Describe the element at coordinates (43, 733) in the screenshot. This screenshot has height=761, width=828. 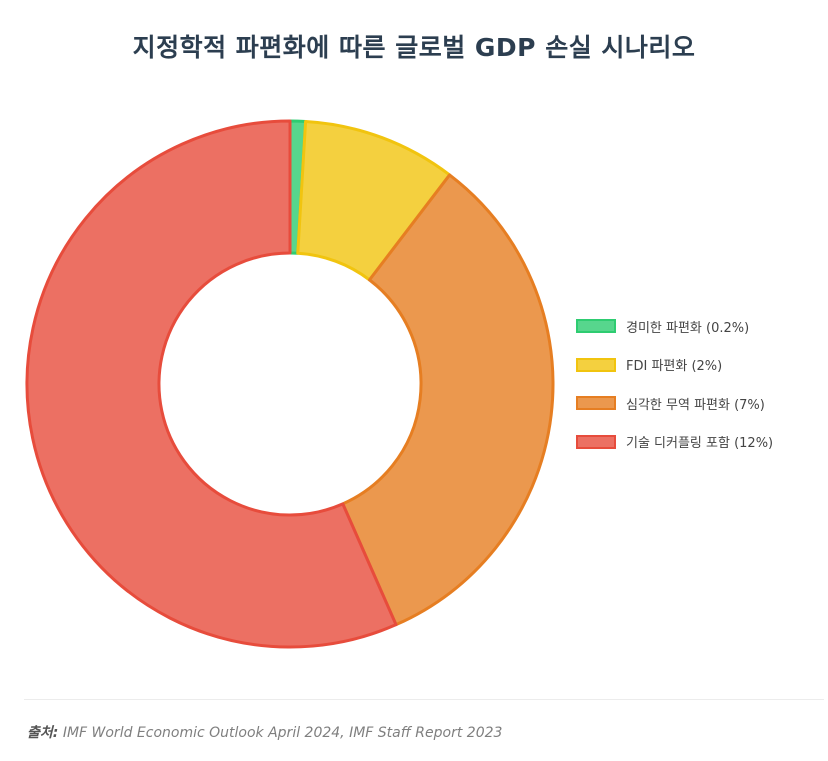
I see `source-label: 출처:` at that location.